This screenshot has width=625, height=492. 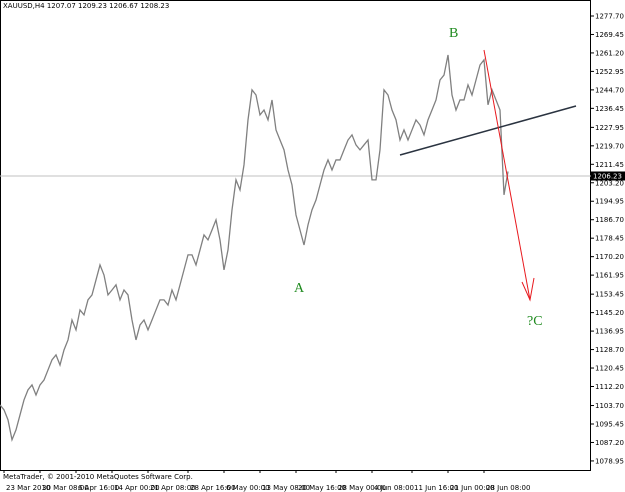 I want to click on x-tick-label: 11 Jun 16:00, so click(x=436, y=488).